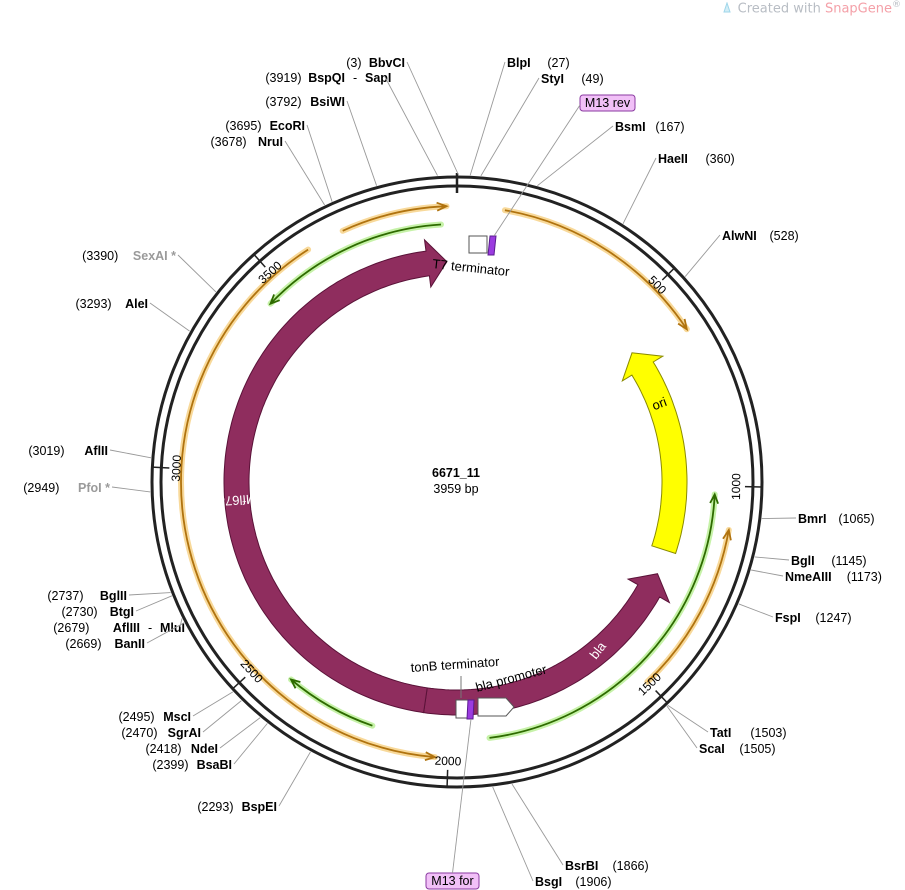  I want to click on enzyme-site-tati: TatI (1503), so click(727, 722).